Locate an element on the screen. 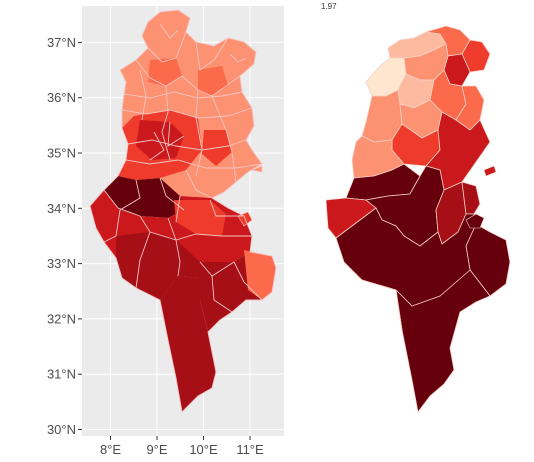 The width and height of the screenshot is (534, 462). y-tick-label: 31°N is located at coordinates (61, 374).